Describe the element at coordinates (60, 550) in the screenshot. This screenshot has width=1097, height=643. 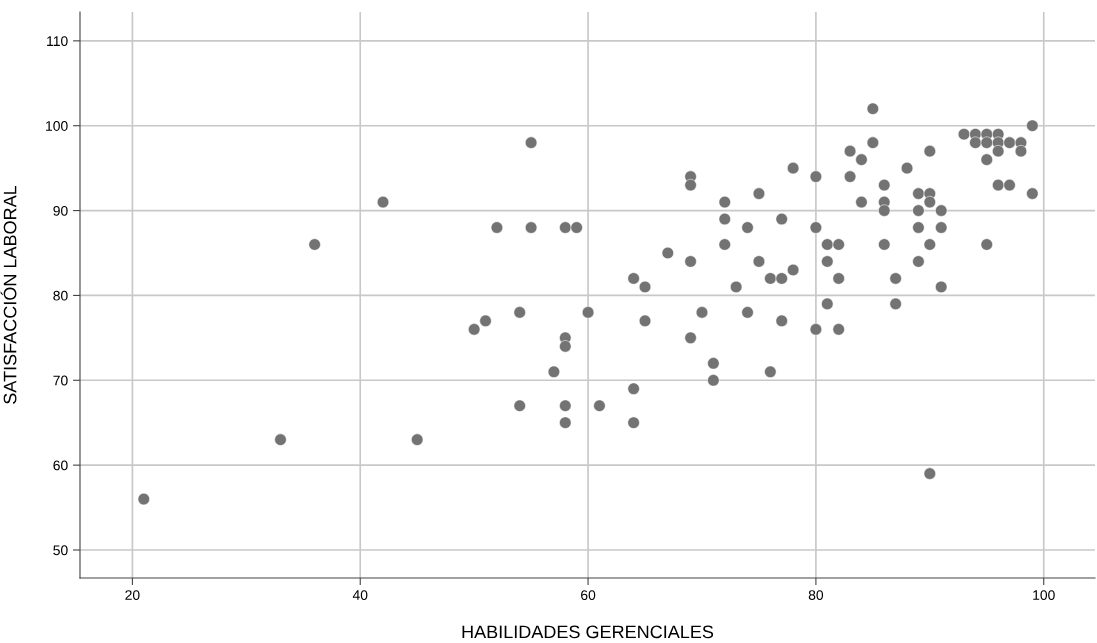
I see `y-tick-label: 50` at that location.